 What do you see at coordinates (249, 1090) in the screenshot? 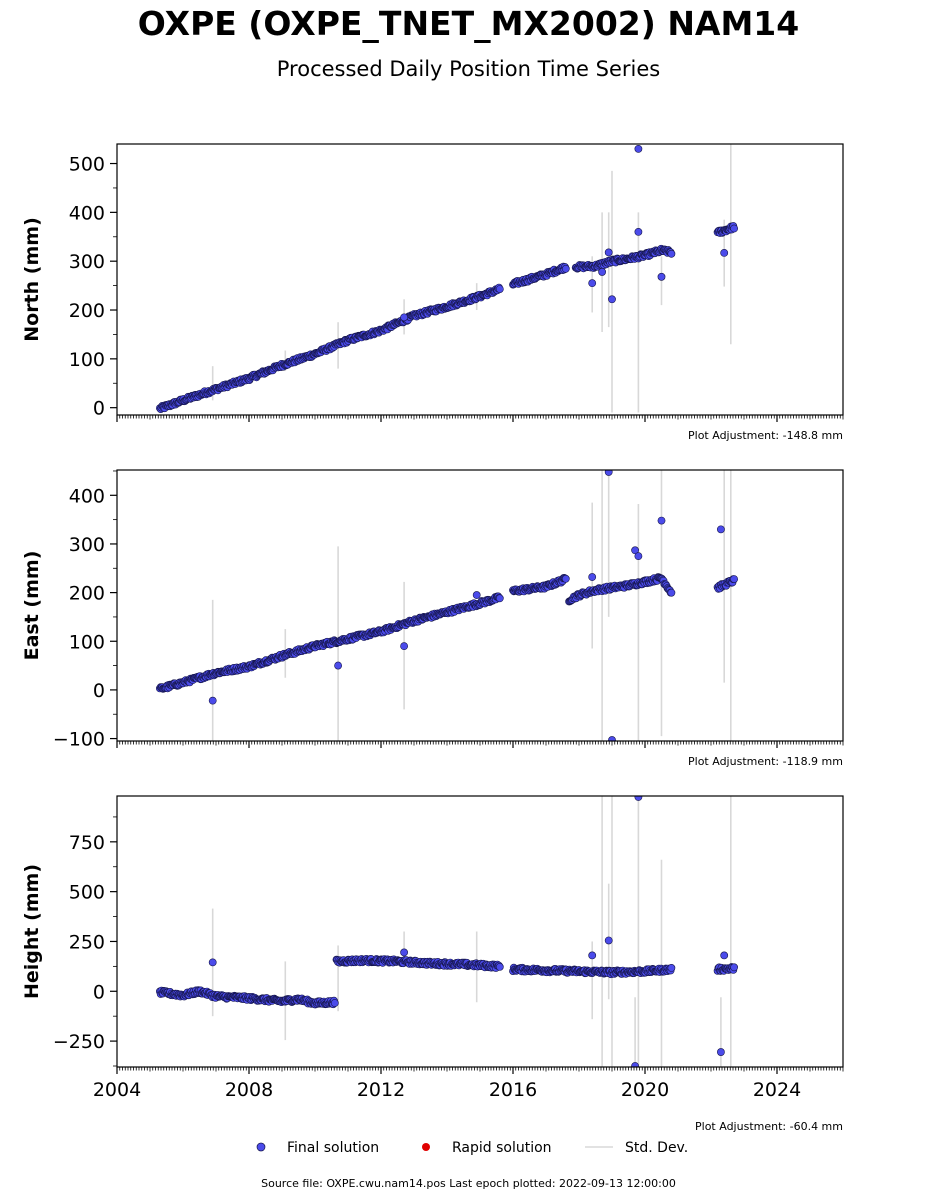
I see `x-tick-label: 2008` at bounding box center [249, 1090].